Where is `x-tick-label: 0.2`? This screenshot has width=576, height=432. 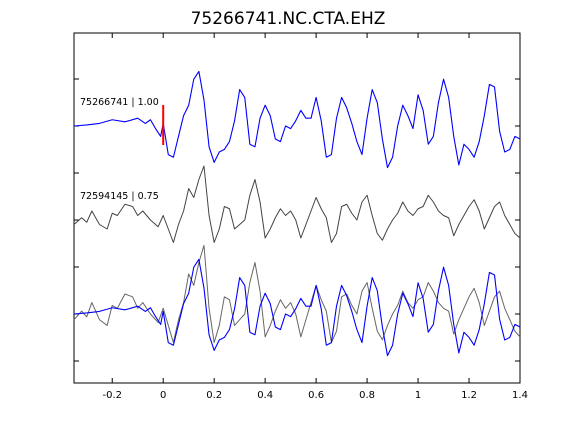
x-tick-label: 0.2 is located at coordinates (214, 395).